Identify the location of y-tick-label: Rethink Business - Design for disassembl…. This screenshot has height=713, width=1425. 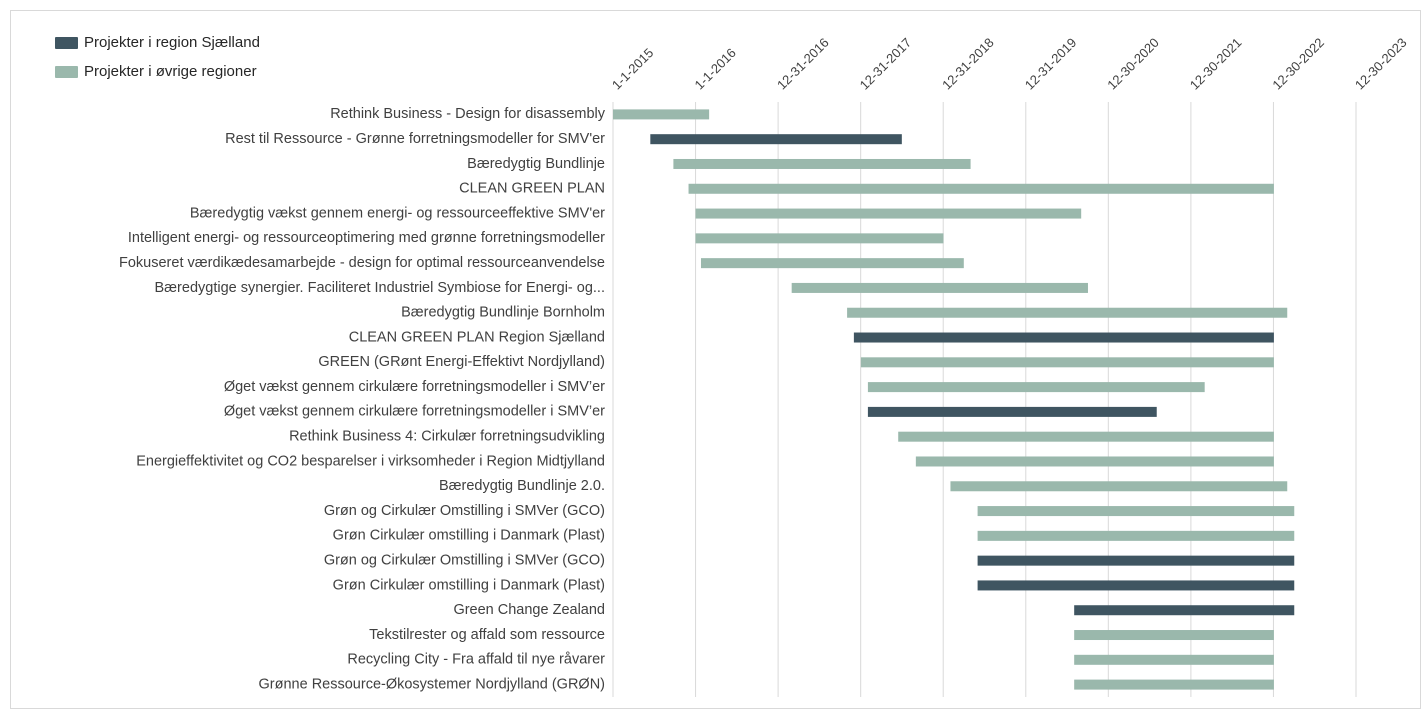
(468, 114).